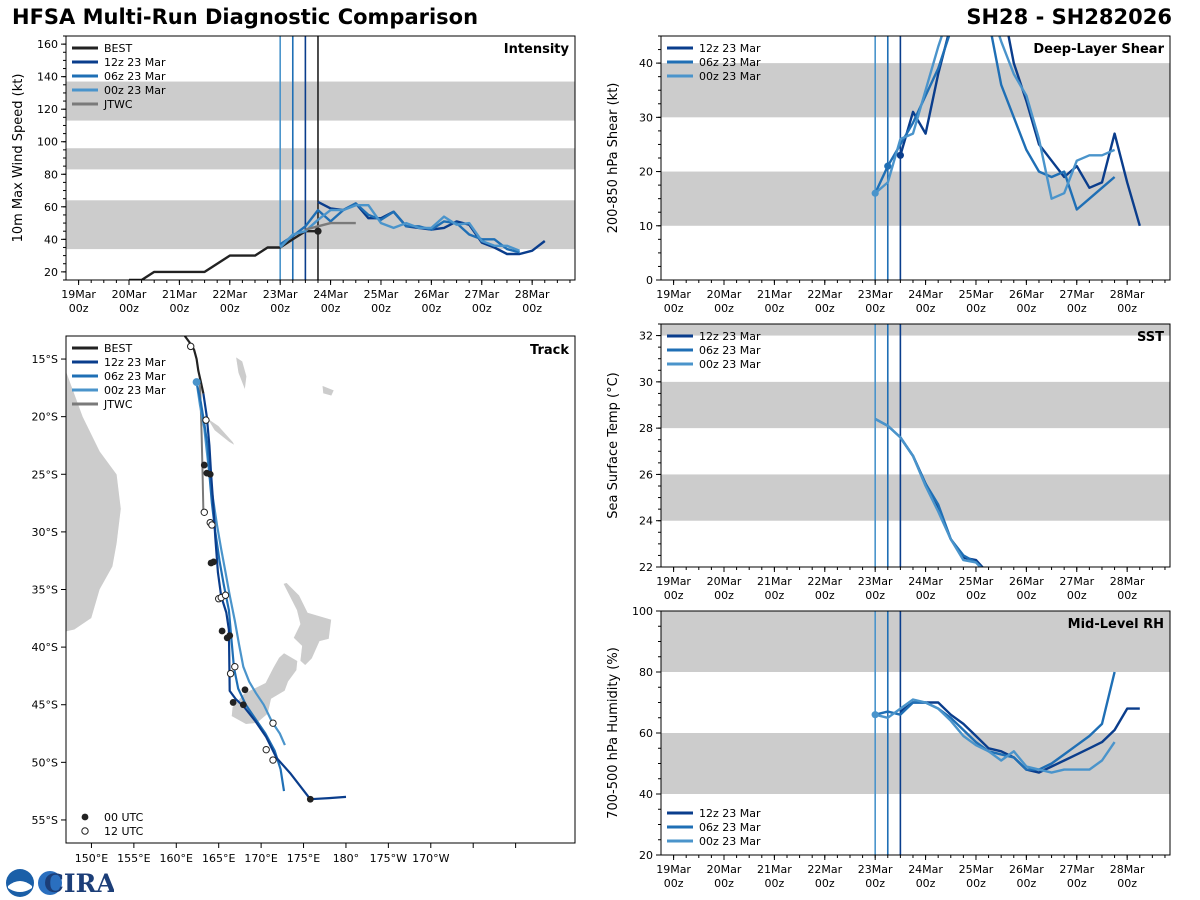  I want to click on track-lat-label: 50°S, so click(45, 762).